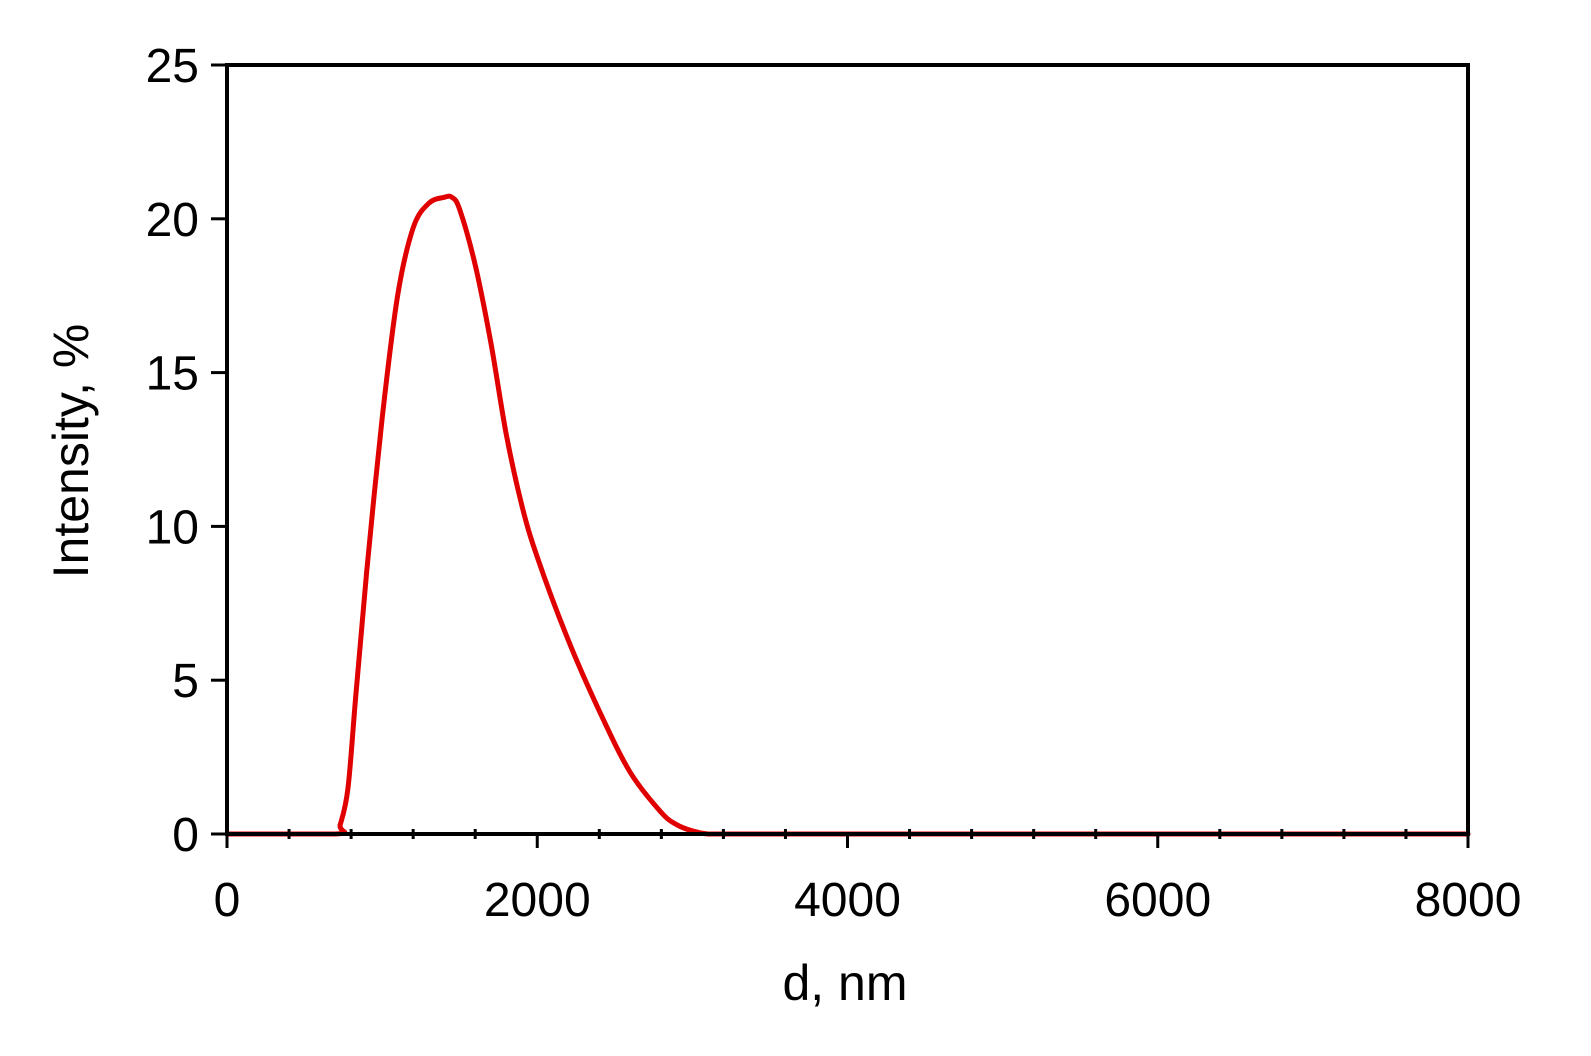 This screenshot has width=1591, height=1056. I want to click on x-tick-label: 6000, so click(1157, 900).